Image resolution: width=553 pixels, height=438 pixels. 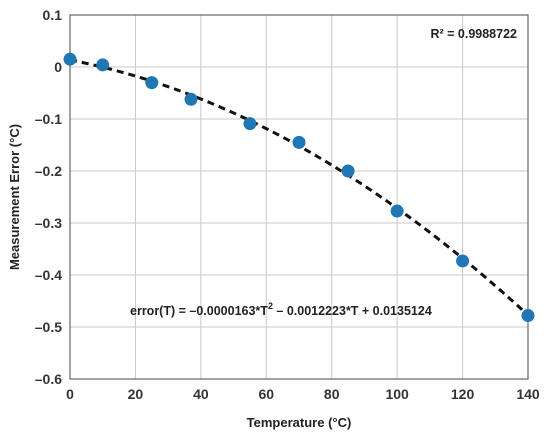 I want to click on y-tick-label: –0.5, so click(x=48, y=327).